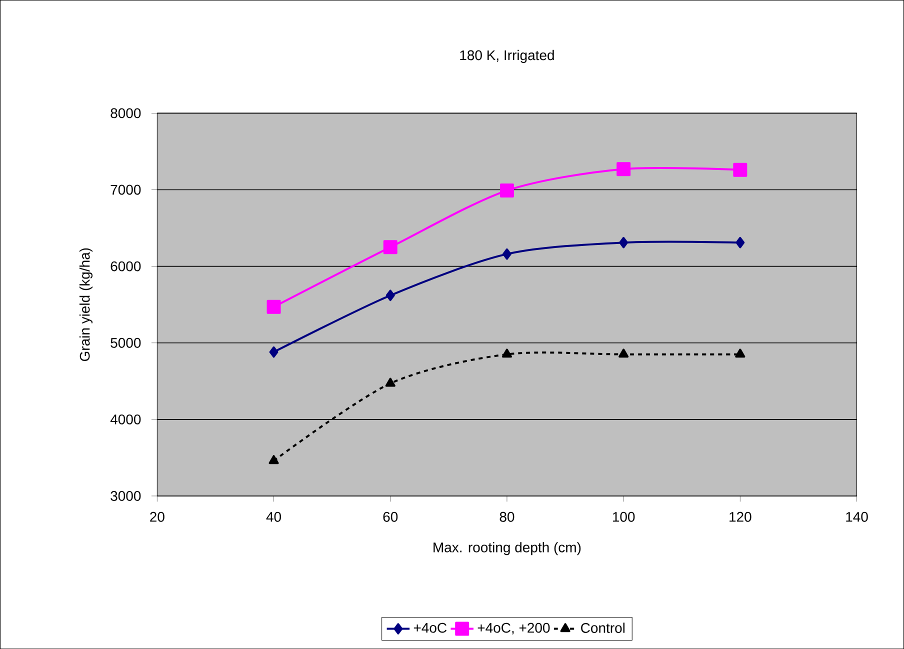 The height and width of the screenshot is (649, 904). Describe the element at coordinates (857, 517) in the screenshot. I see `x-tick-label: 140` at that location.